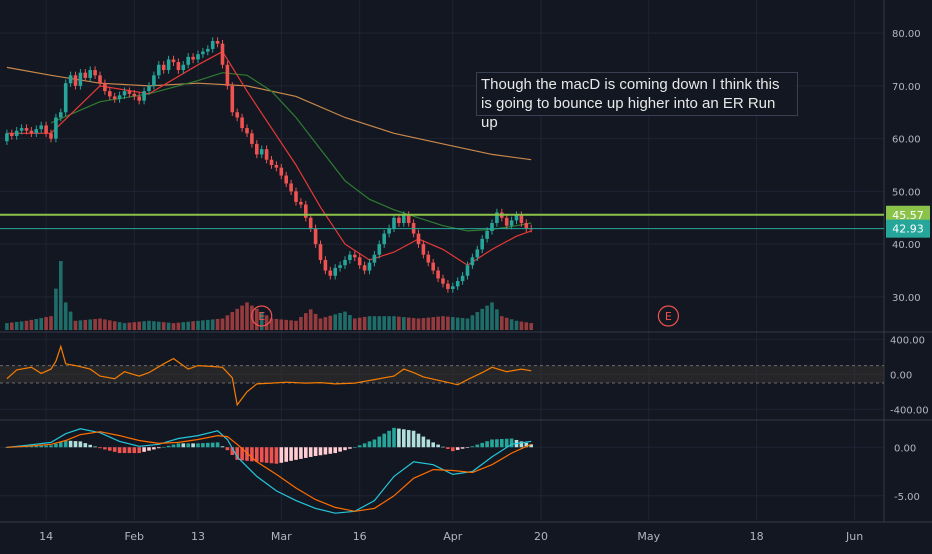  I want to click on time-axis-label: Apr, so click(453, 536).